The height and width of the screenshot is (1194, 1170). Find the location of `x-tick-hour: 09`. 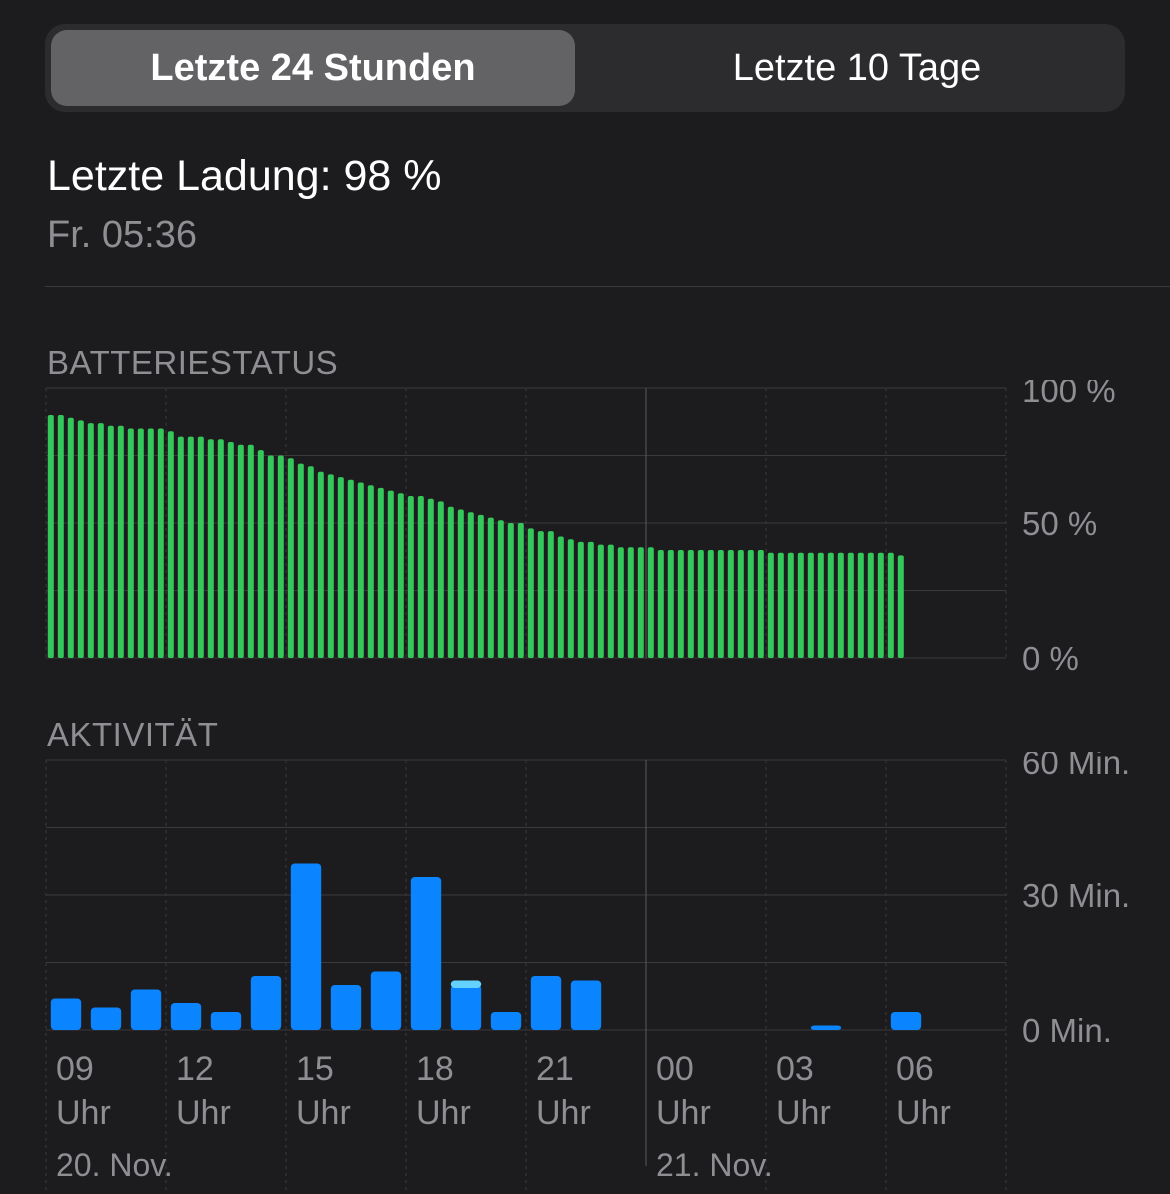

x-tick-hour: 09 is located at coordinates (75, 1069).